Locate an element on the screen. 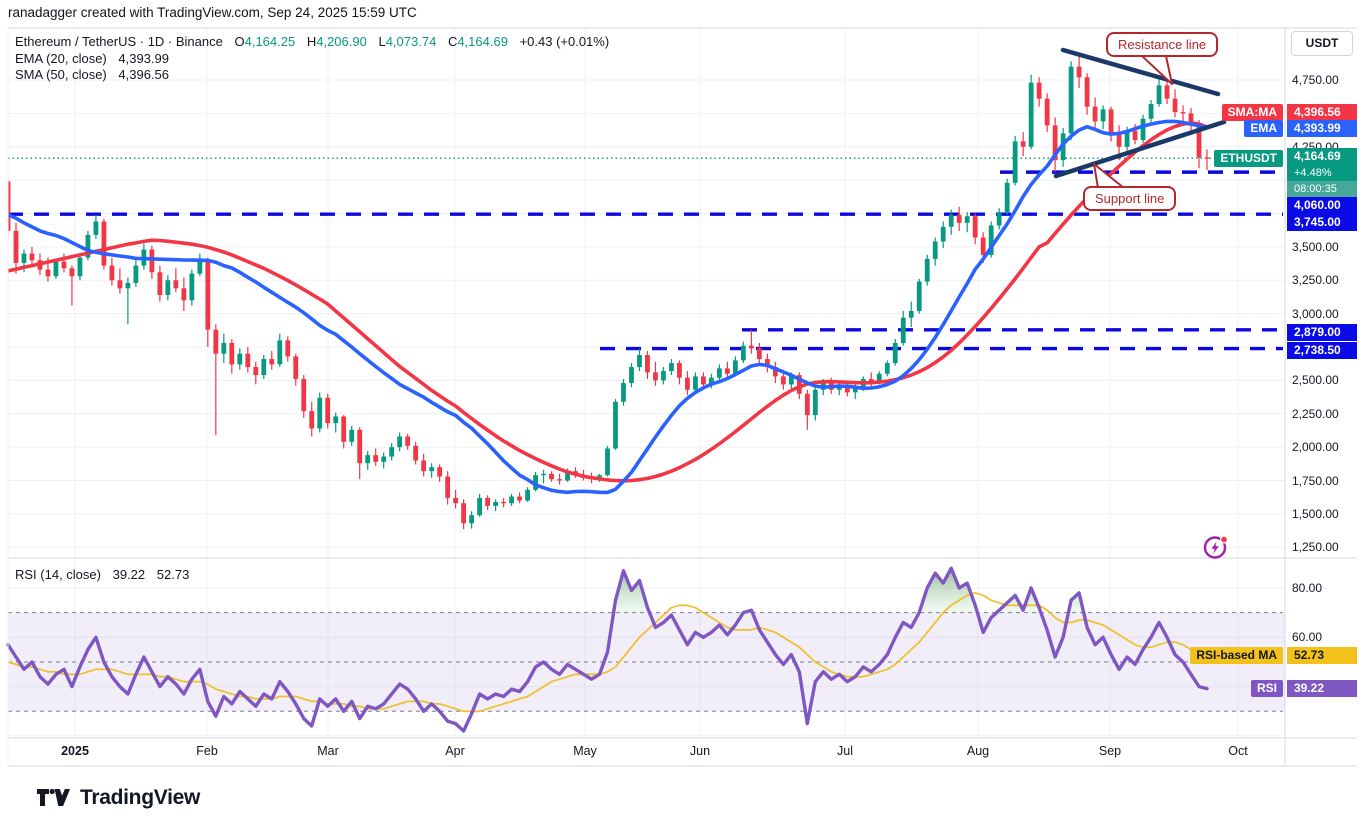  ema-legend: EMA (20, close) 4,393.99 is located at coordinates (92, 58).